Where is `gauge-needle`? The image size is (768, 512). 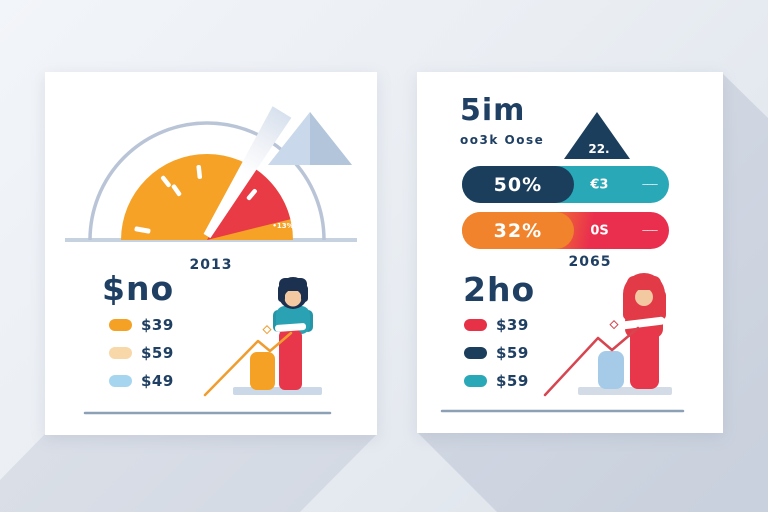 gauge-needle is located at coordinates (247, 172).